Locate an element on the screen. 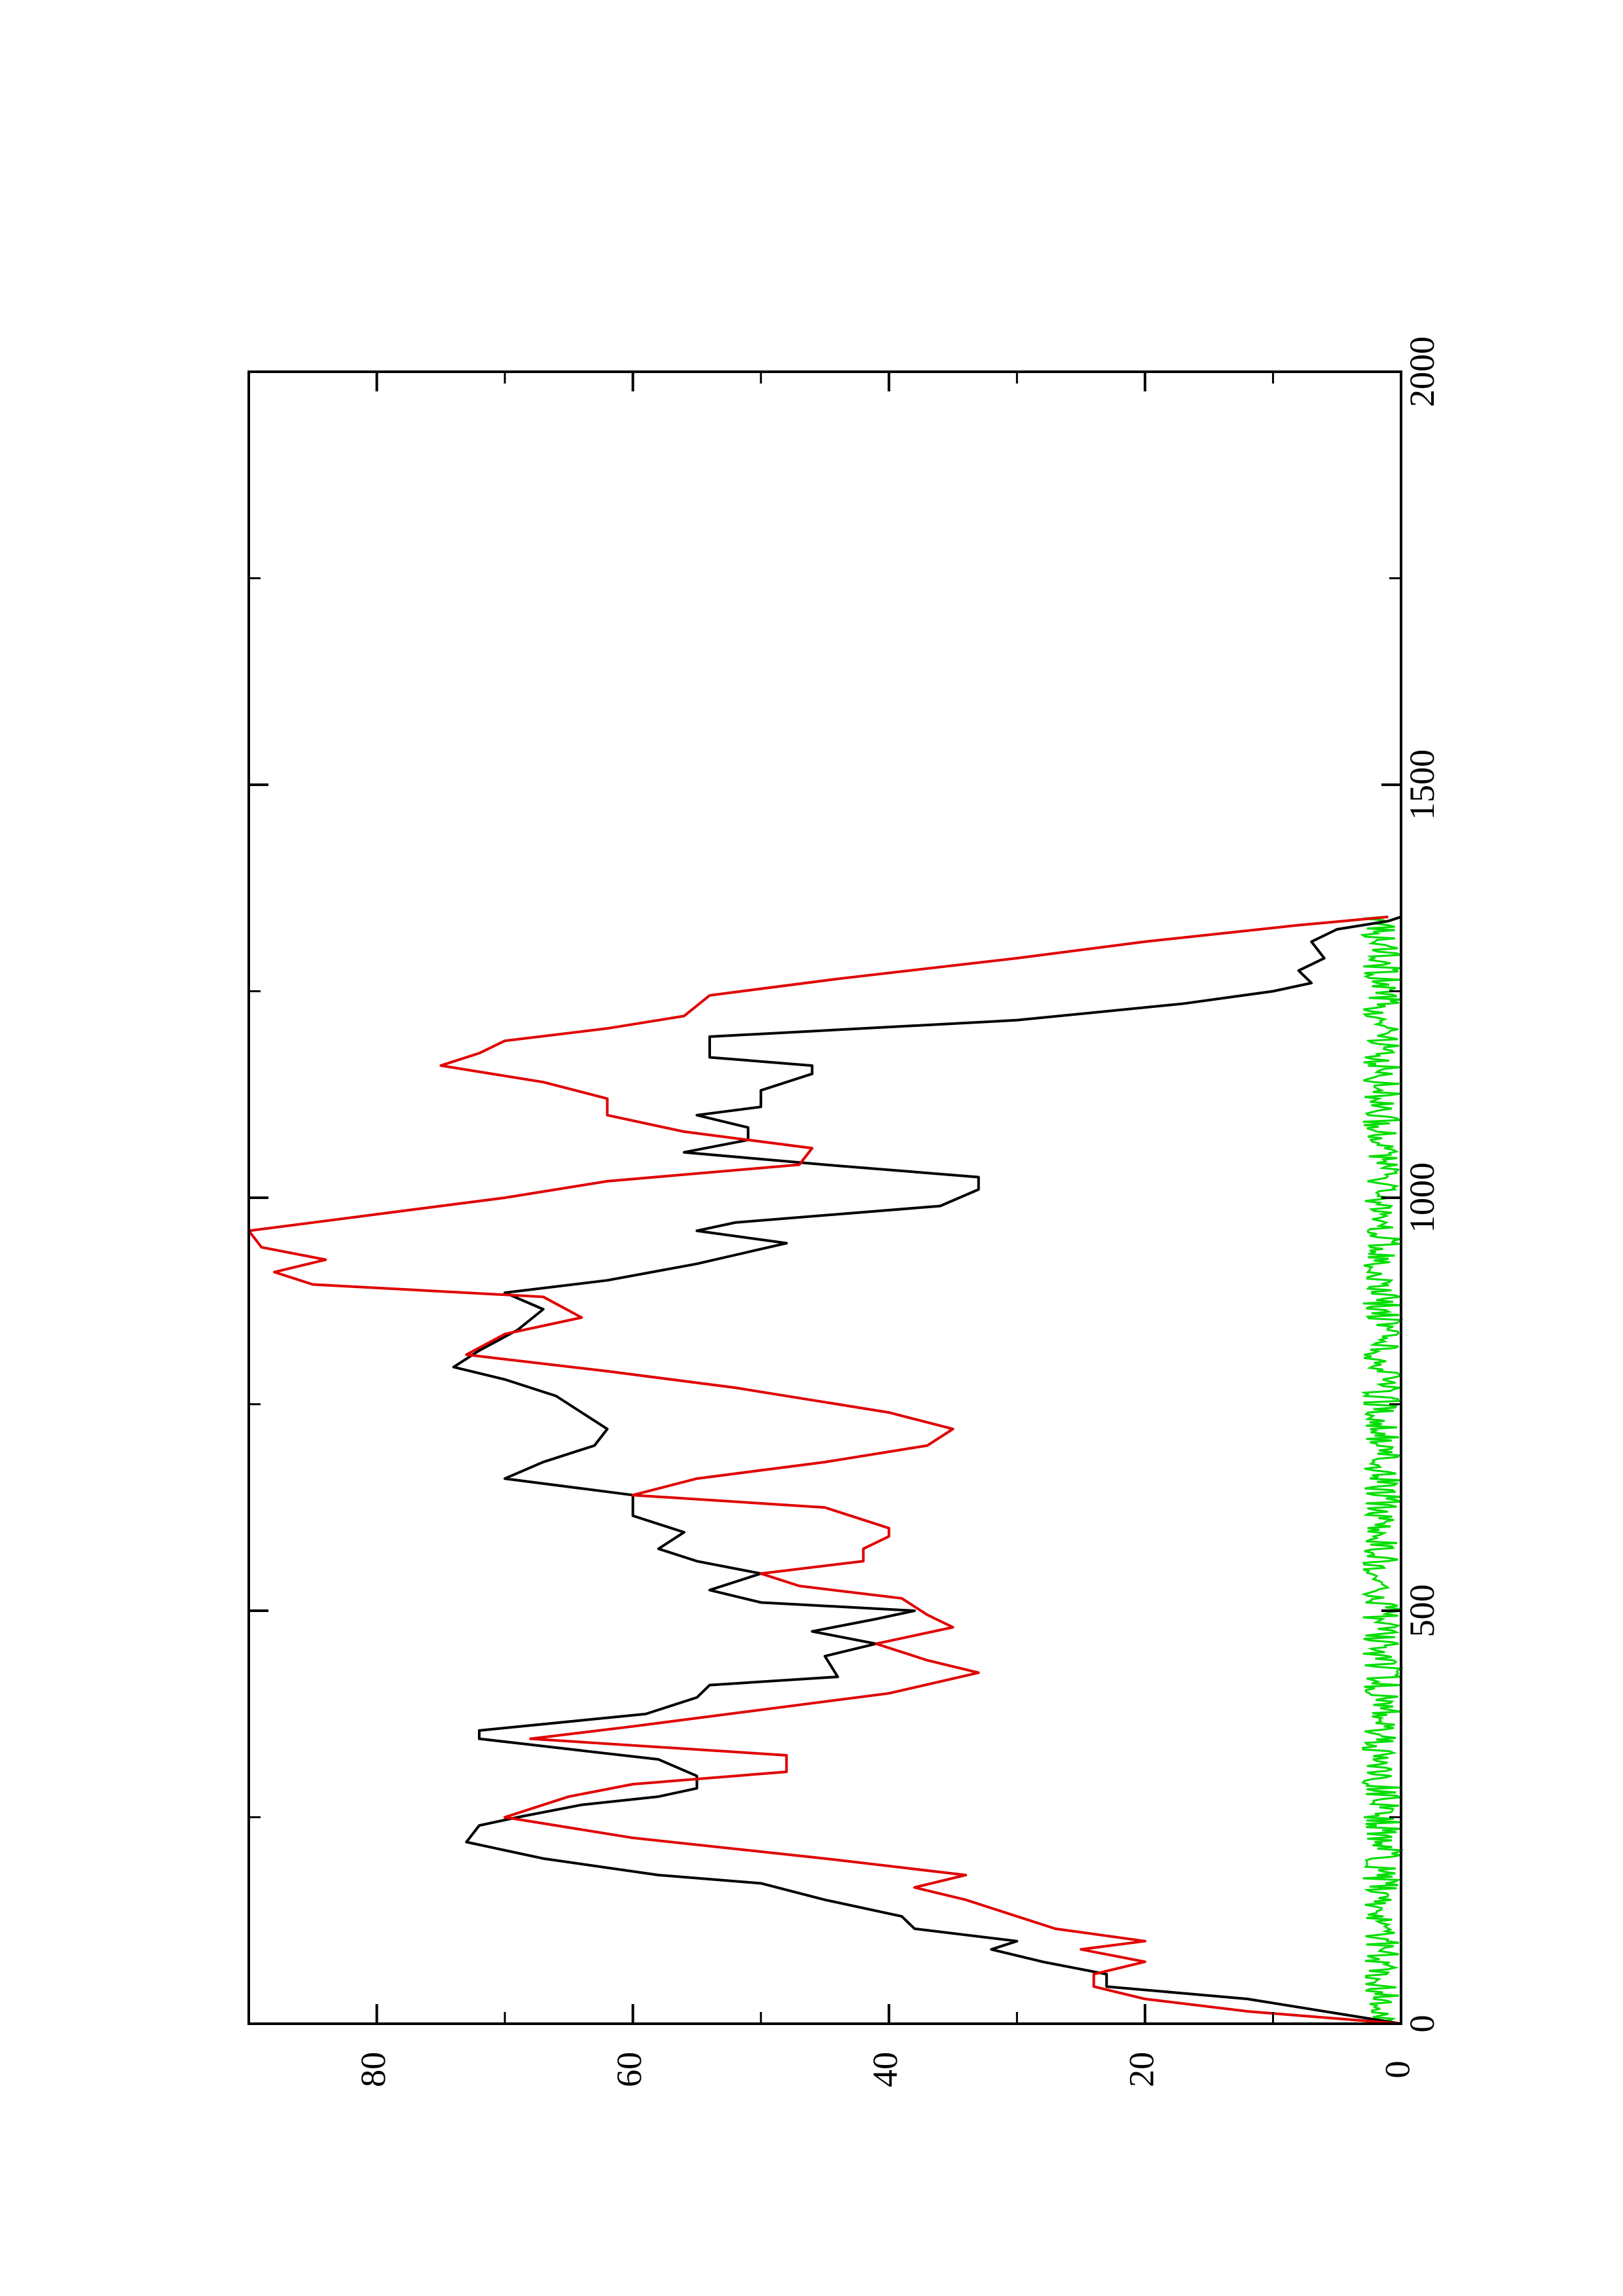  y-tick-label: 60 is located at coordinates (629, 2069).